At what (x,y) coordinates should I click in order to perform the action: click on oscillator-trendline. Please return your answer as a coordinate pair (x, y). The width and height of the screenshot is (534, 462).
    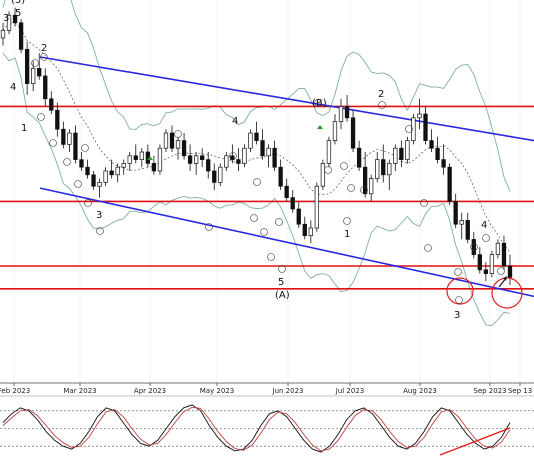
    Looking at the image, I should click on (475, 441).